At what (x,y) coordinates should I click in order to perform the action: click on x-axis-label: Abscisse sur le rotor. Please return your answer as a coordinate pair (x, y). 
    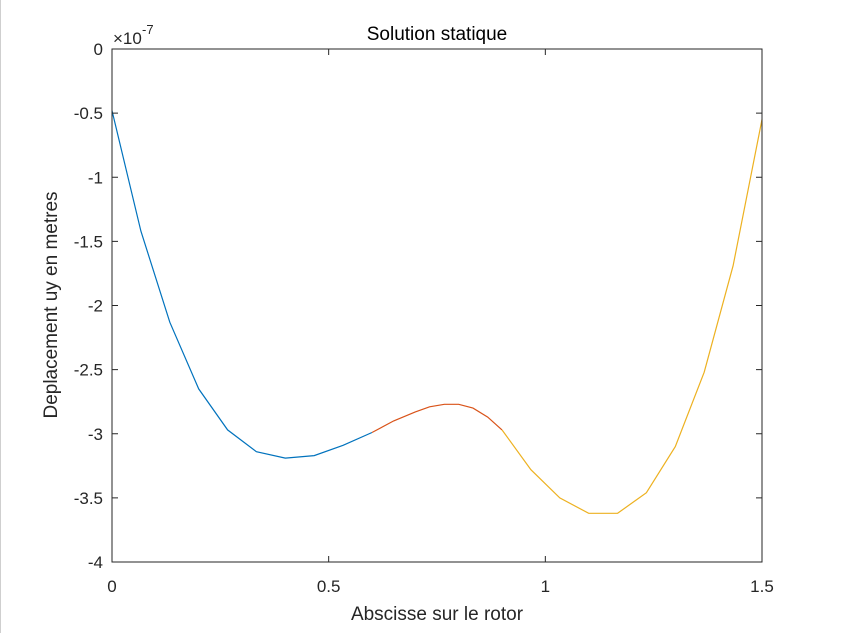
    Looking at the image, I should click on (437, 614).